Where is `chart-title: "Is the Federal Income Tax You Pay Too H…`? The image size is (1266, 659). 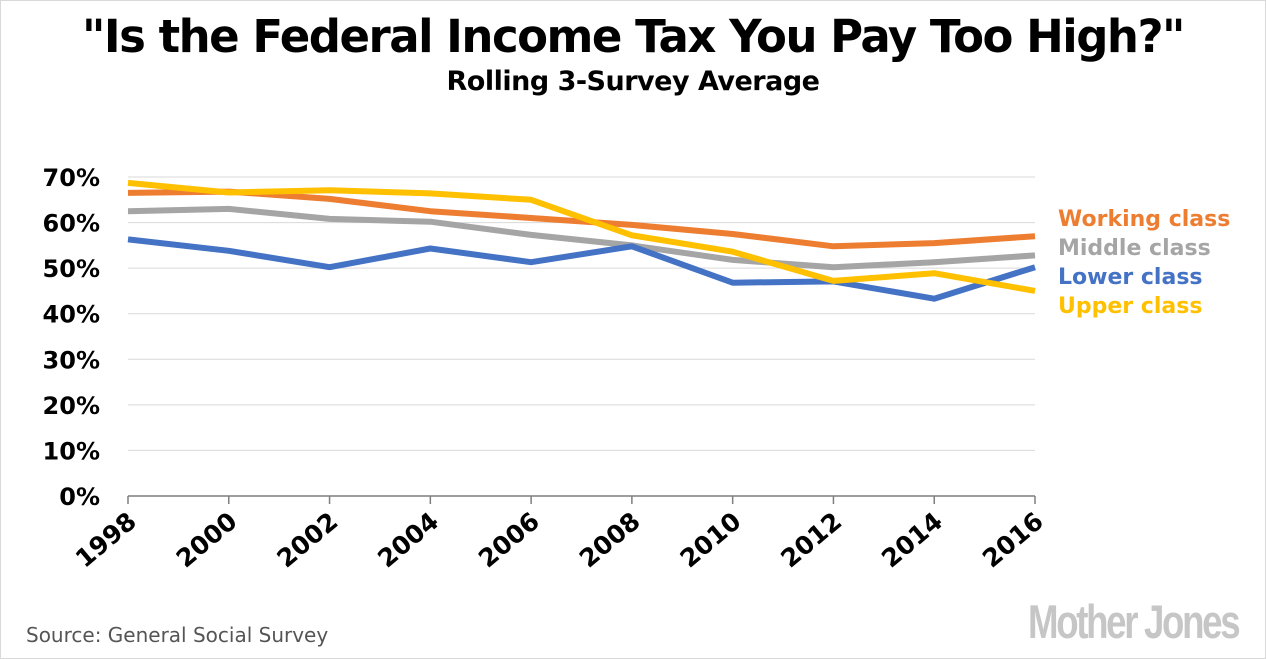 chart-title: "Is the Federal Income Tax You Pay Too H… is located at coordinates (633, 36).